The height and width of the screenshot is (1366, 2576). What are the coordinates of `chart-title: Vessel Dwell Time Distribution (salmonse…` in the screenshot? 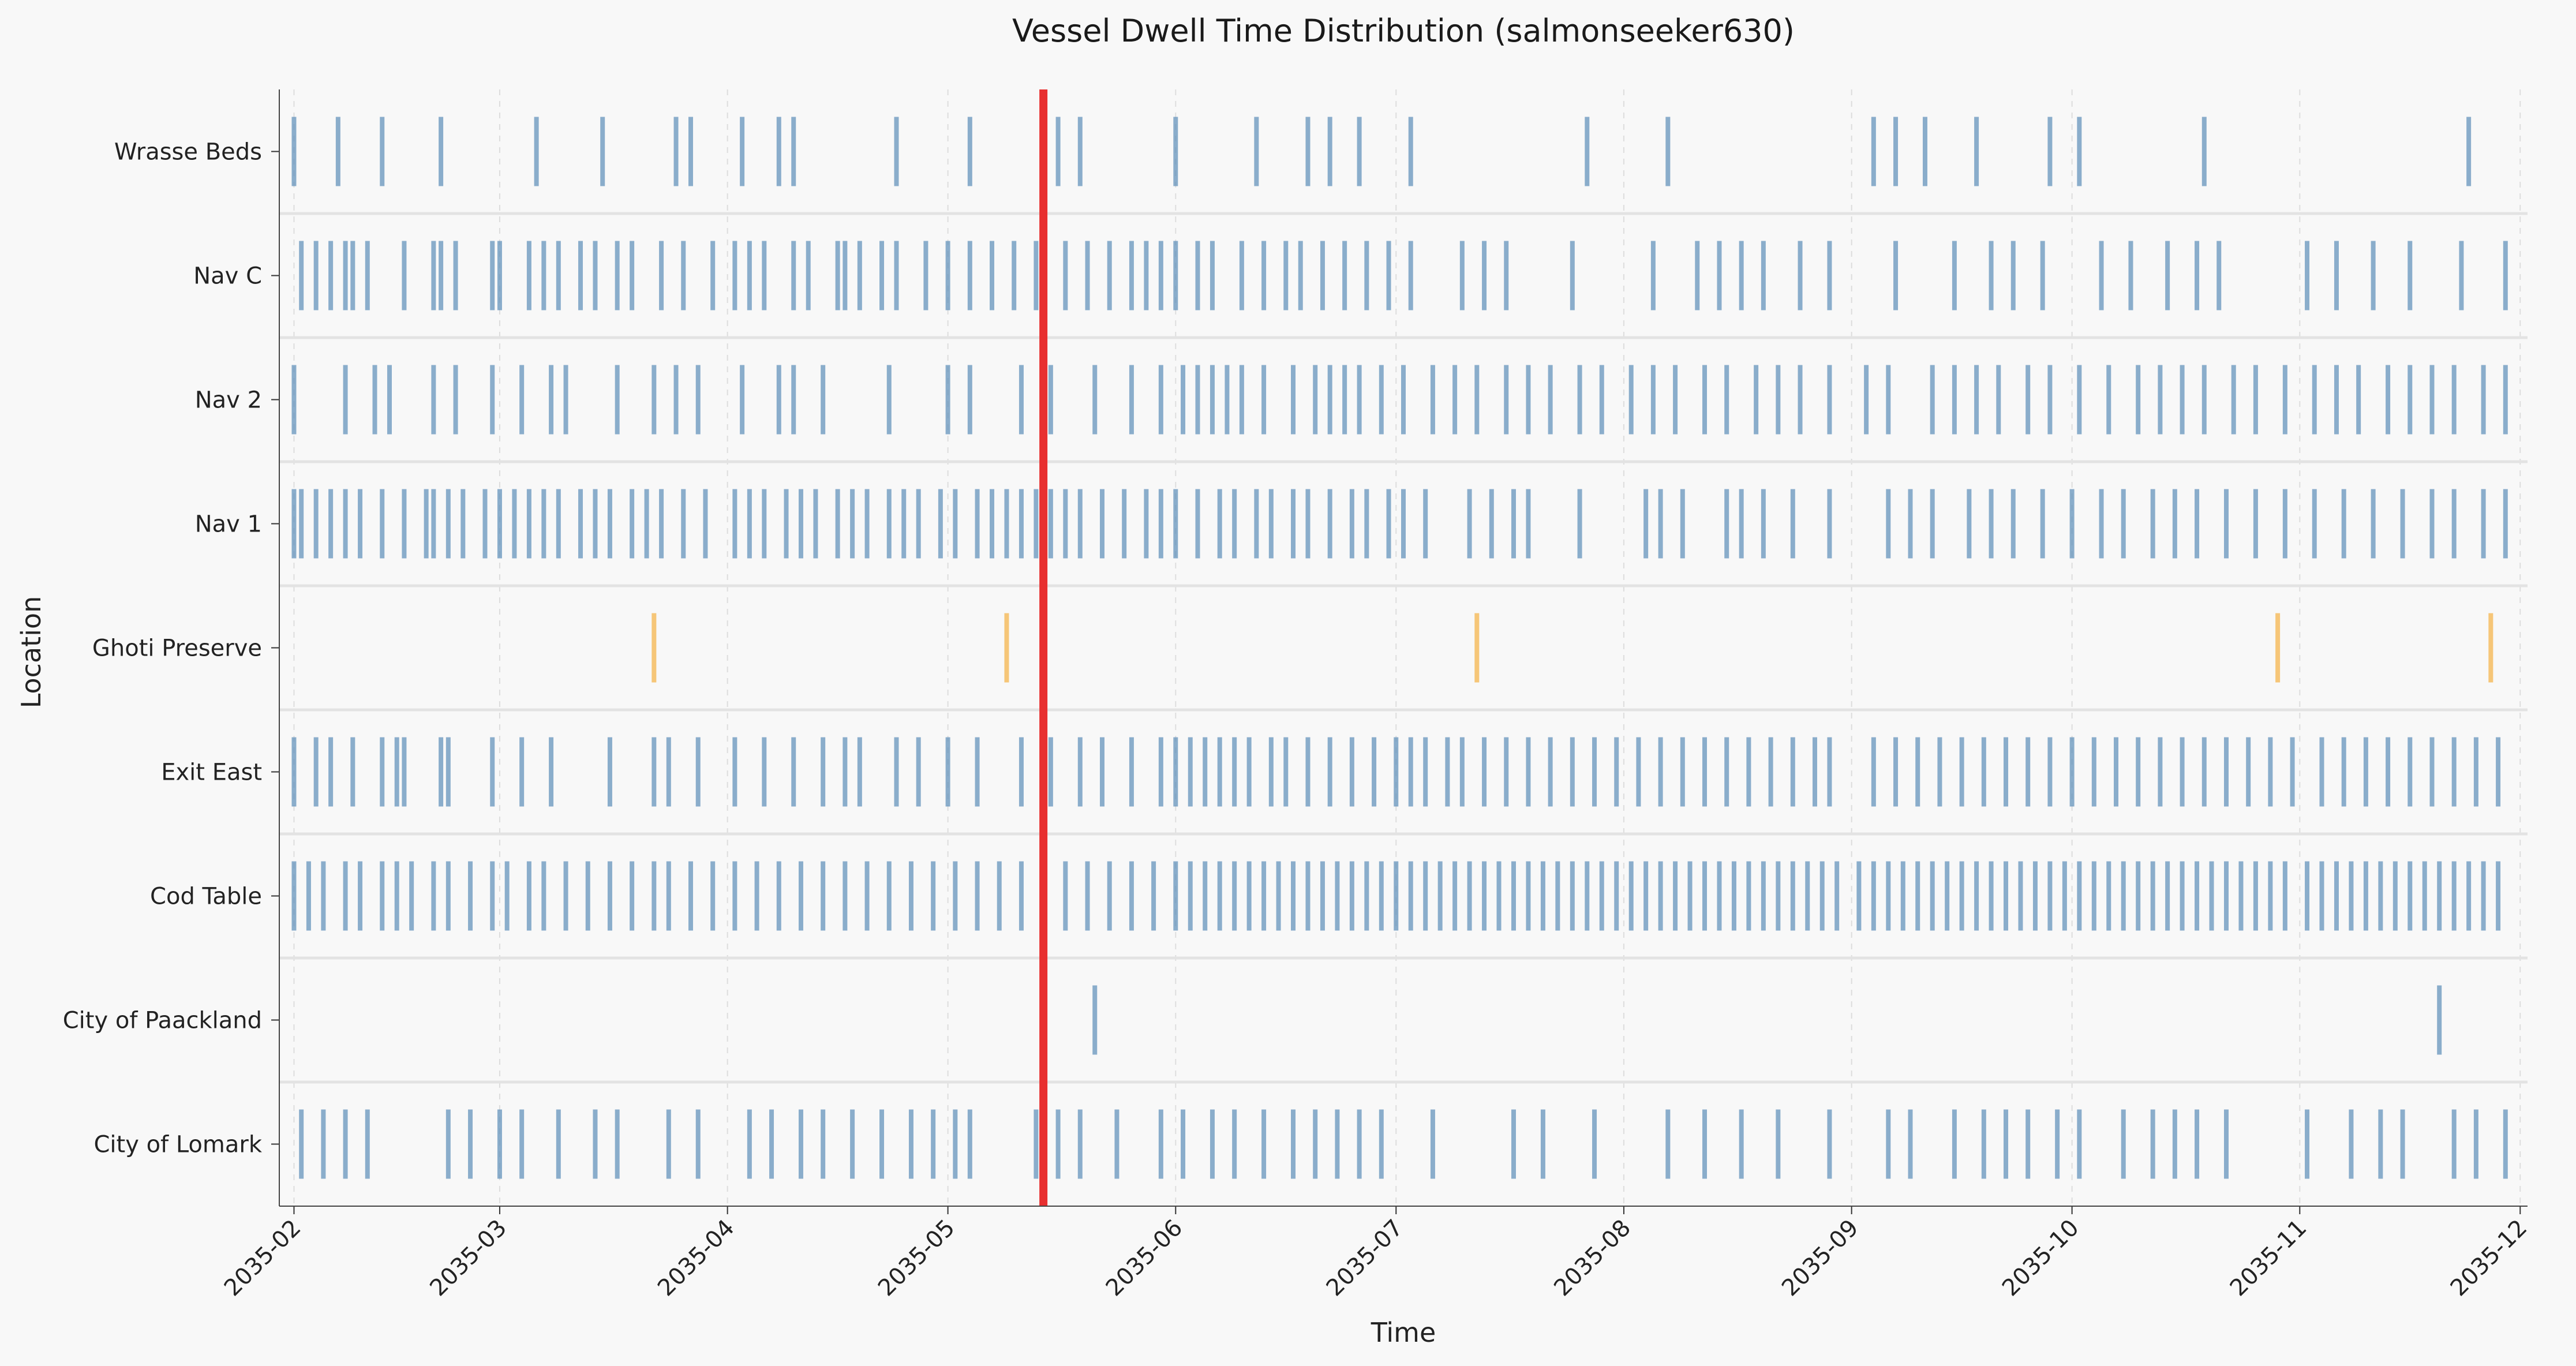 It's located at (1403, 31).